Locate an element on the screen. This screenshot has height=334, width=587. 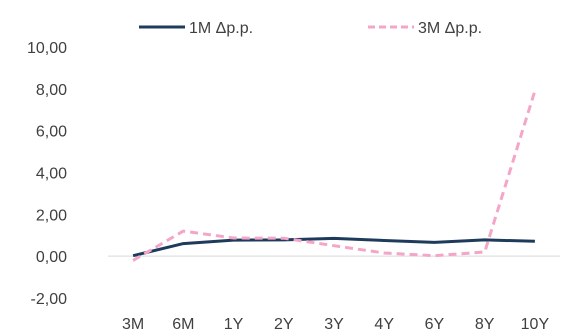
x-tick-label: 1Y is located at coordinates (234, 324).